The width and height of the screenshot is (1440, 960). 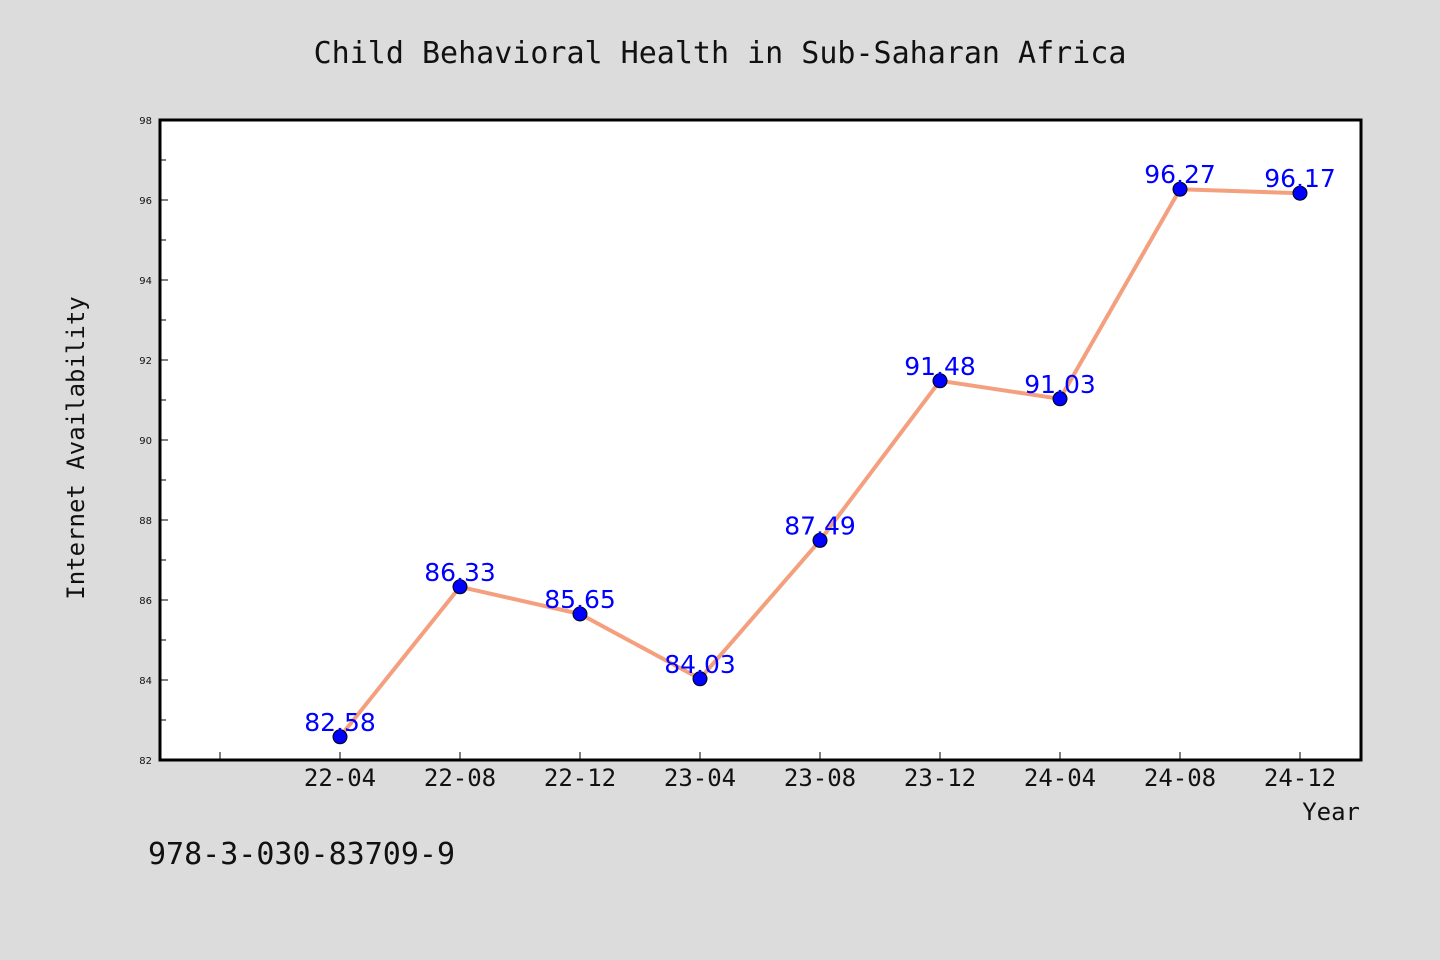 I want to click on y-tick-label: 90, so click(x=145, y=441).